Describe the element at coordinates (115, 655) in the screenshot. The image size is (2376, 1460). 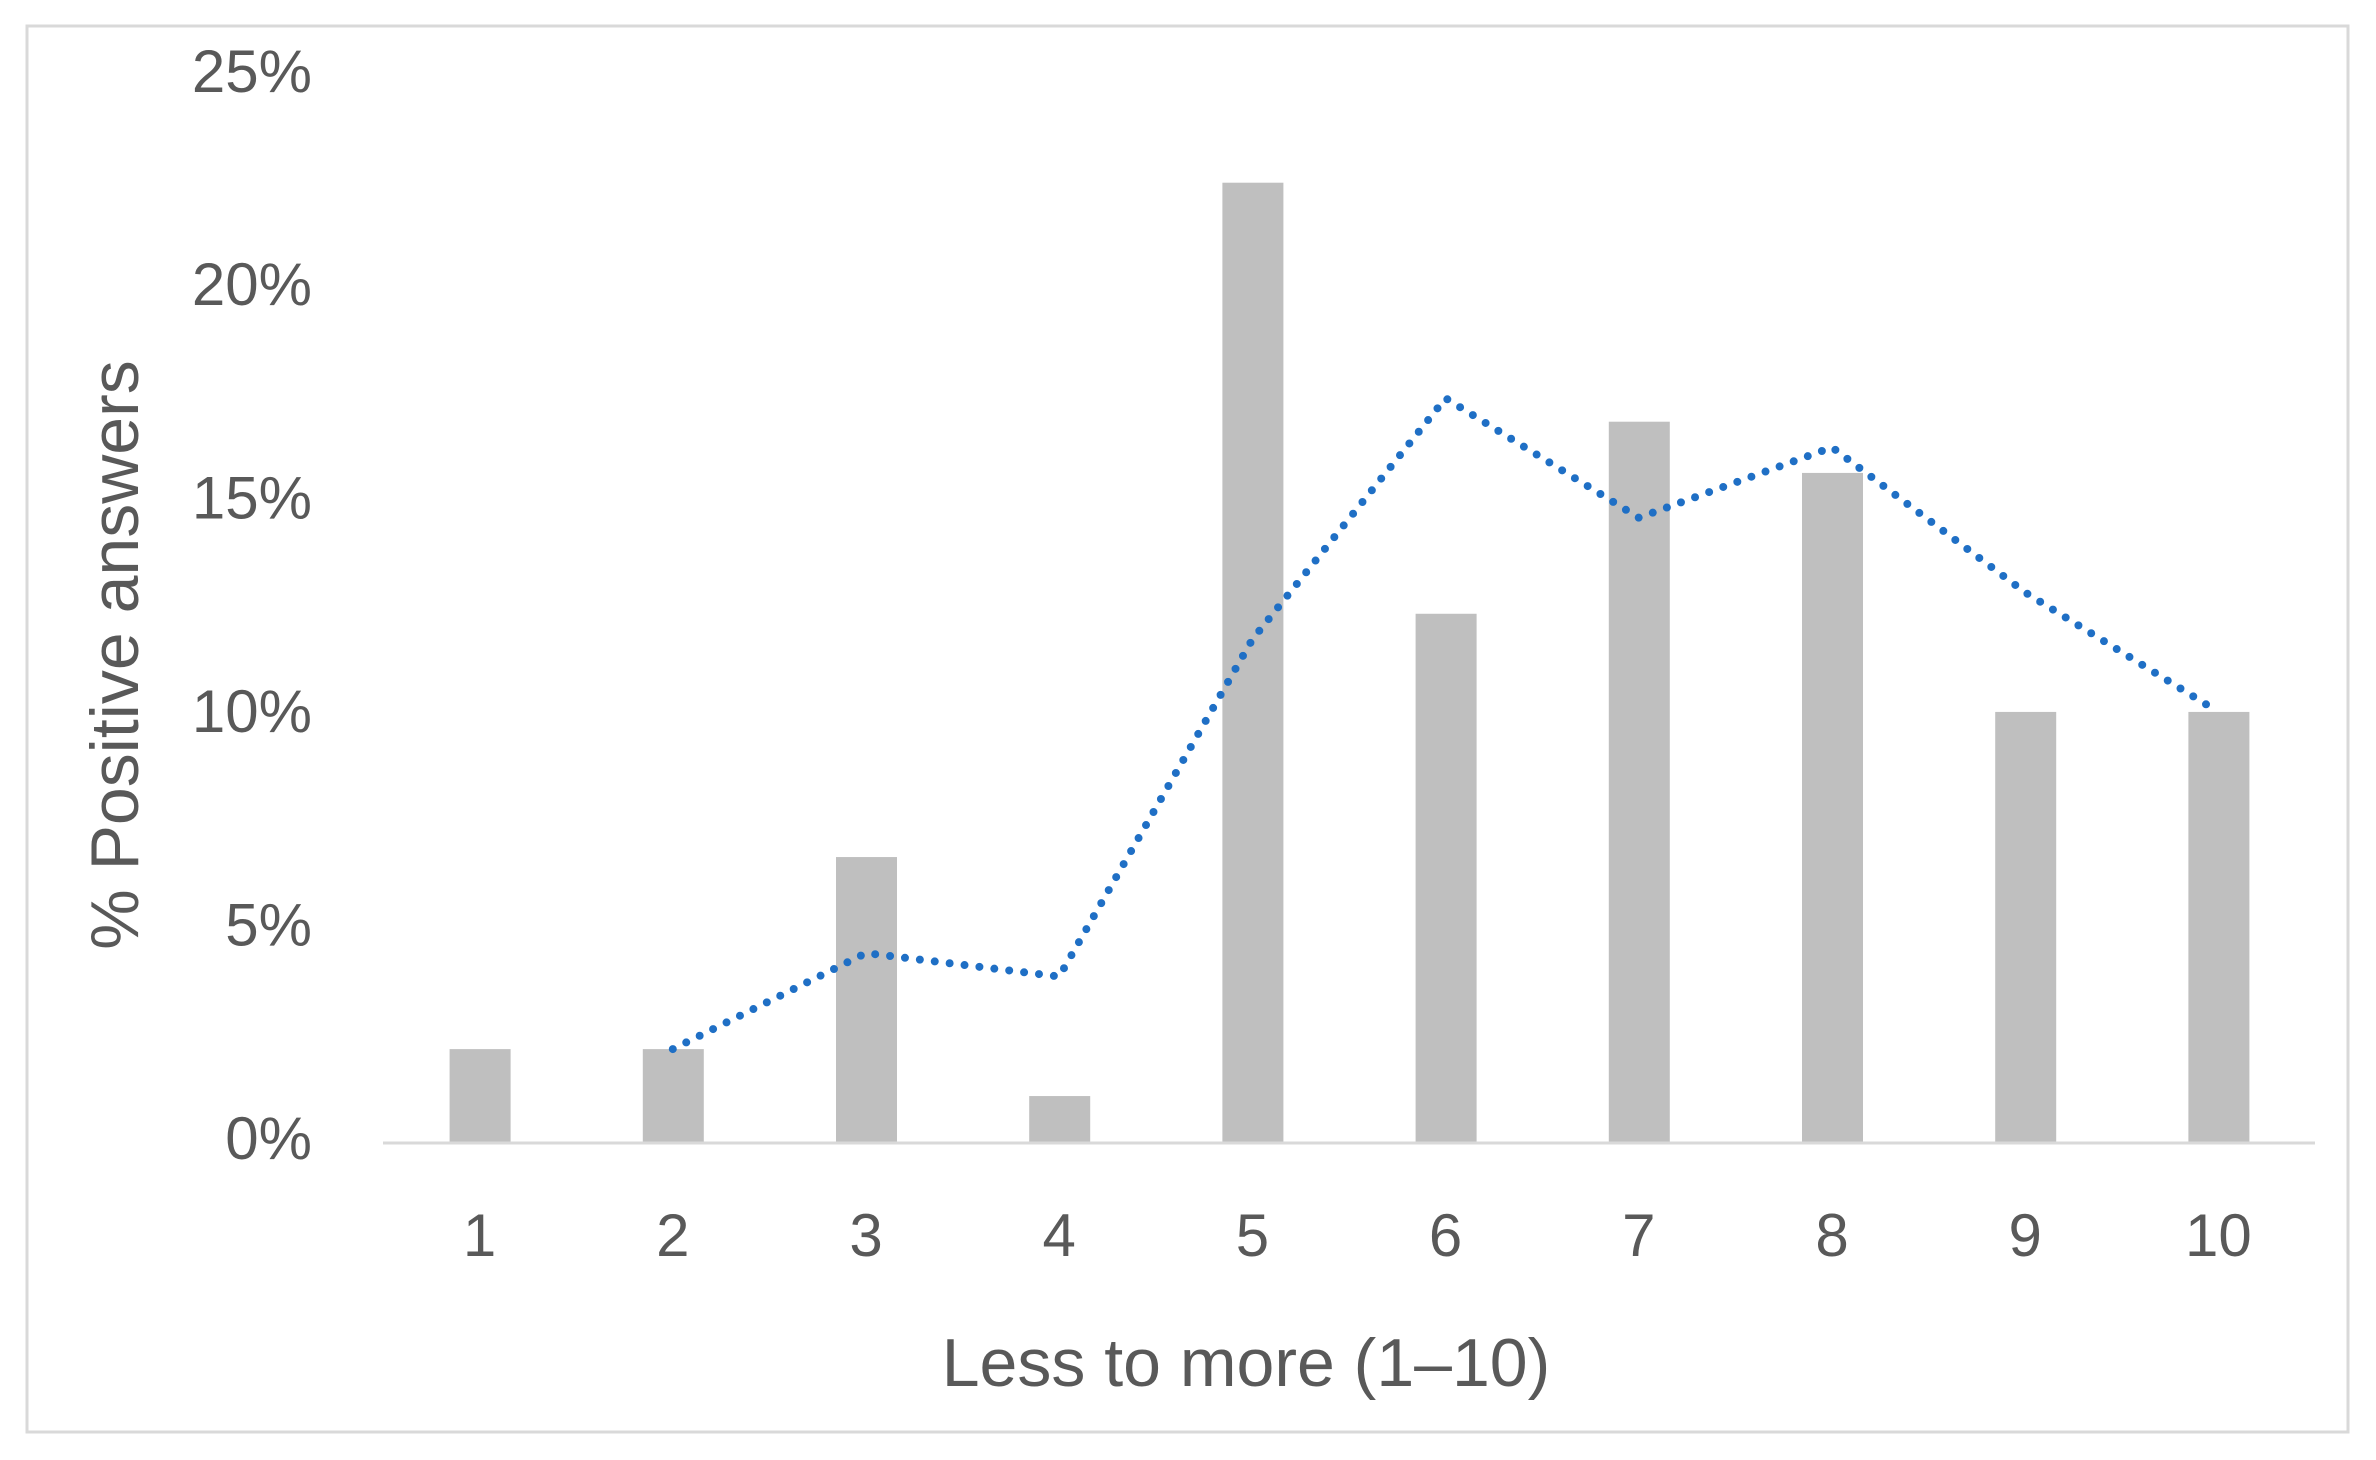
I see `y-axis-title: % Positive answers` at that location.